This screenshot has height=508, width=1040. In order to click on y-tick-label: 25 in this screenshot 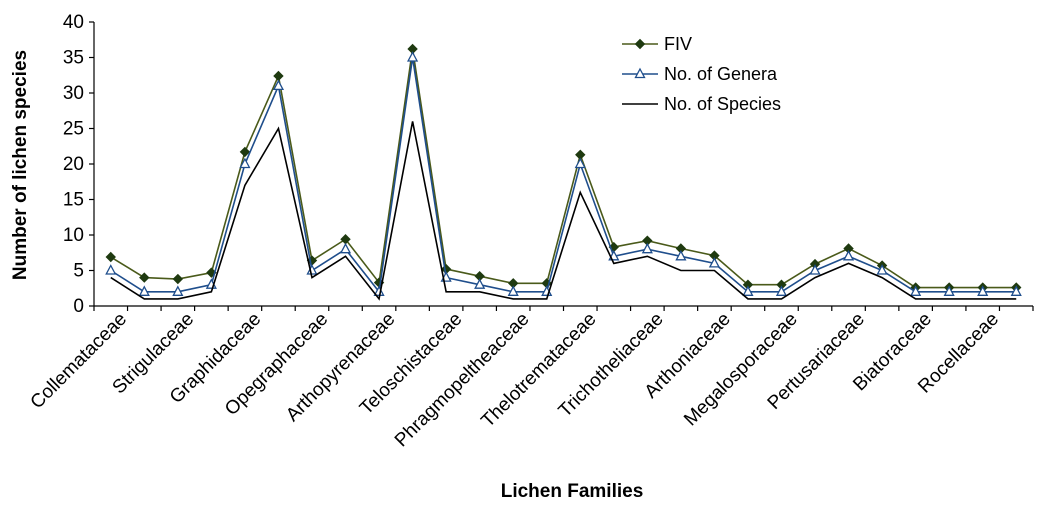, I will do `click(73, 129)`.